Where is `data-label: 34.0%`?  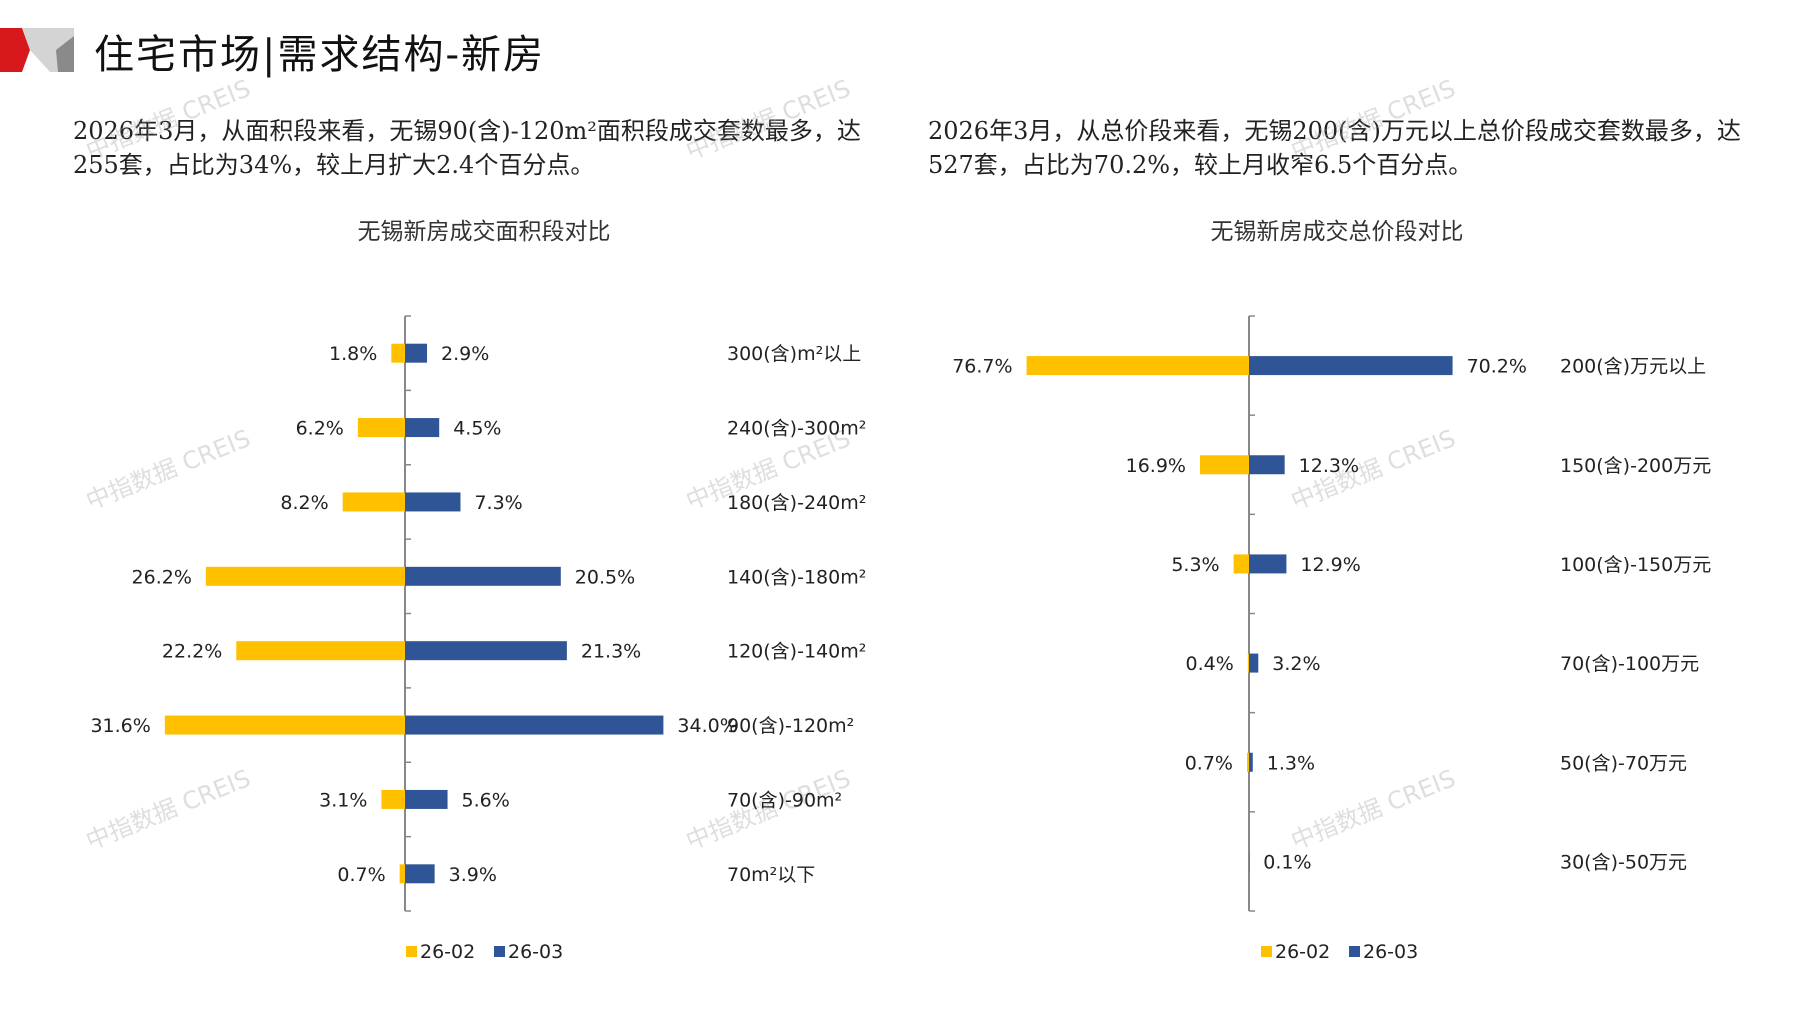 data-label: 34.0% is located at coordinates (707, 726).